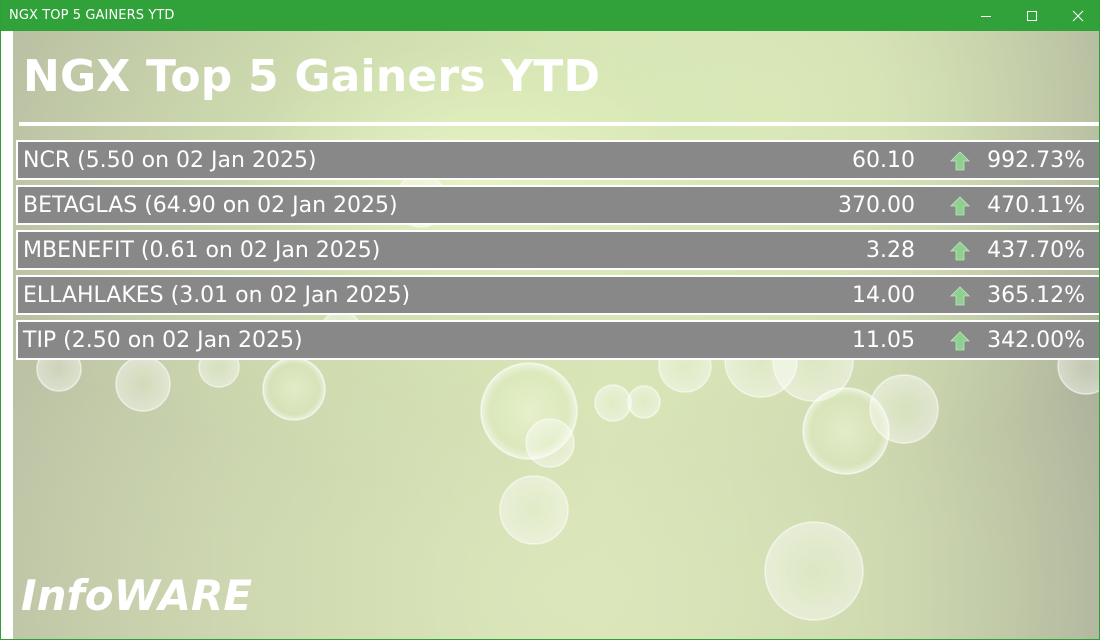 The image size is (1100, 640). What do you see at coordinates (557, 340) in the screenshot?
I see `list-item-gainer: TIP (2.50 on 02 Jan 2025) 11.05 342.00%` at bounding box center [557, 340].